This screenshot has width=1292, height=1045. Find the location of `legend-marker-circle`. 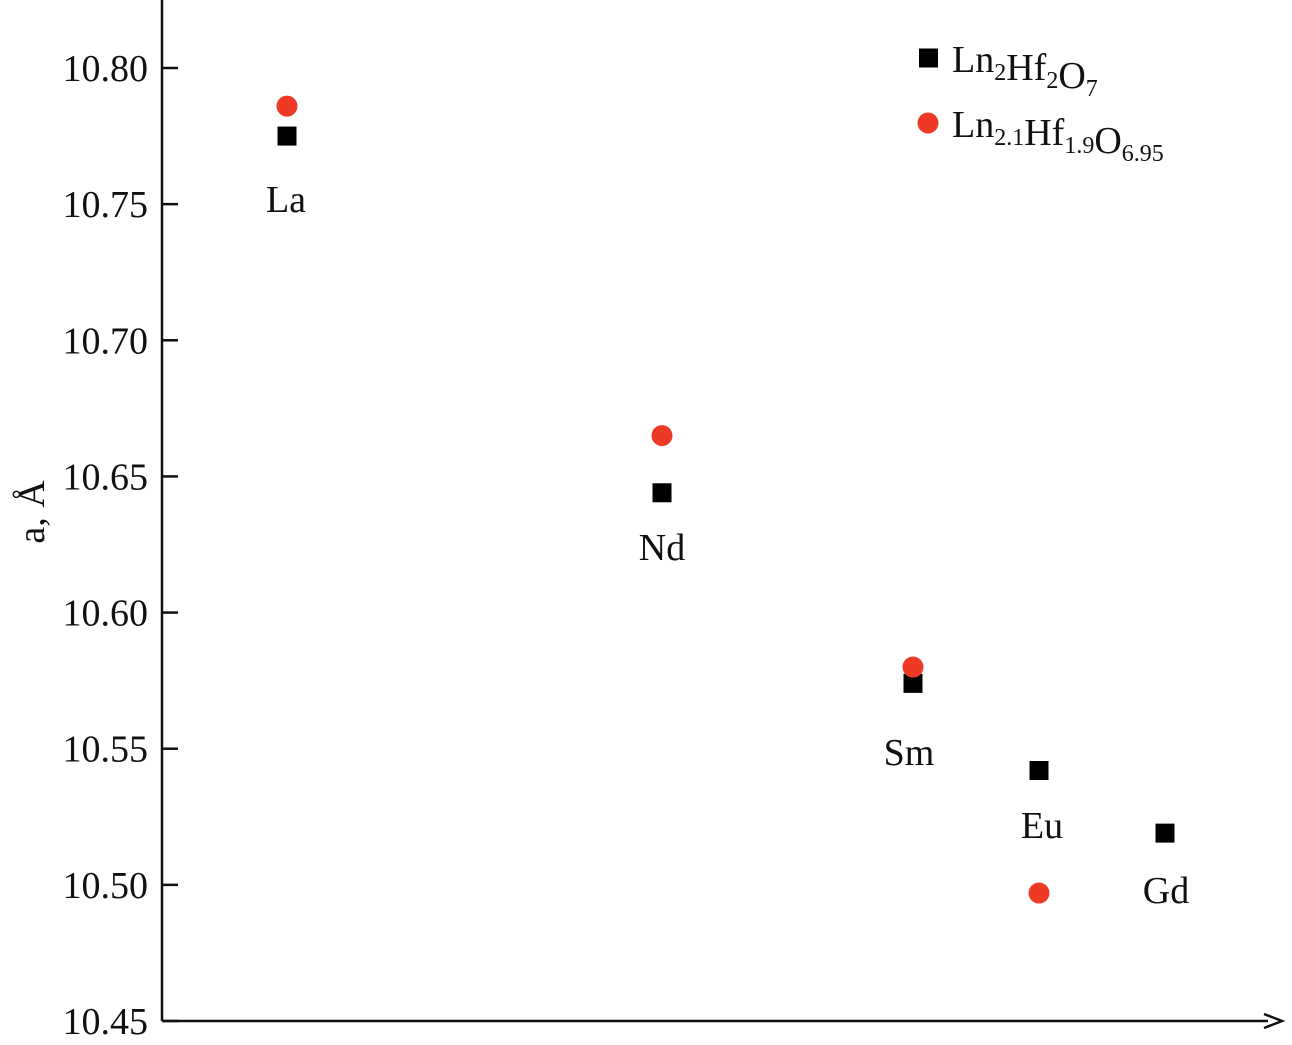

legend-marker-circle is located at coordinates (928, 123).